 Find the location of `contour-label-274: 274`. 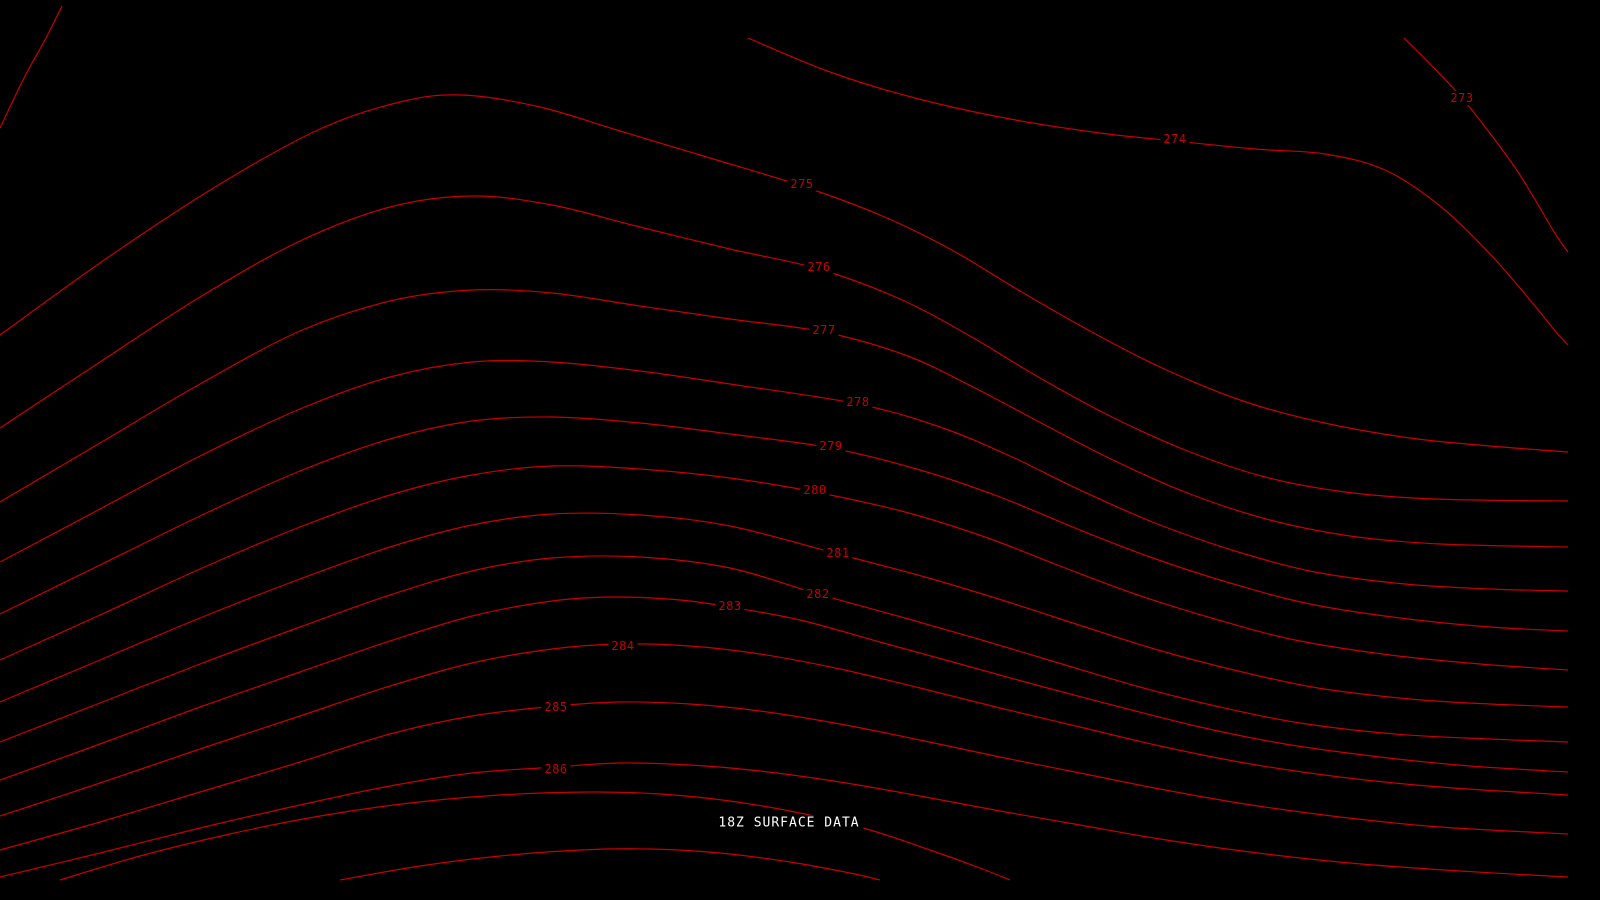

contour-label-274: 274 is located at coordinates (1175, 139).